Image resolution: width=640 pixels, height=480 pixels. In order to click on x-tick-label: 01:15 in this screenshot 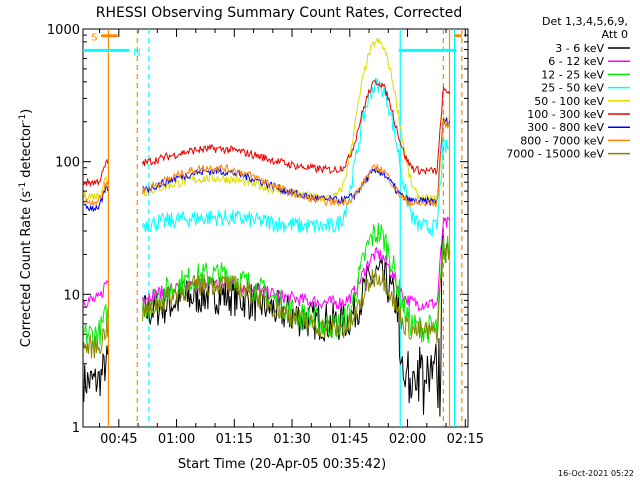, I will do `click(234, 439)`.